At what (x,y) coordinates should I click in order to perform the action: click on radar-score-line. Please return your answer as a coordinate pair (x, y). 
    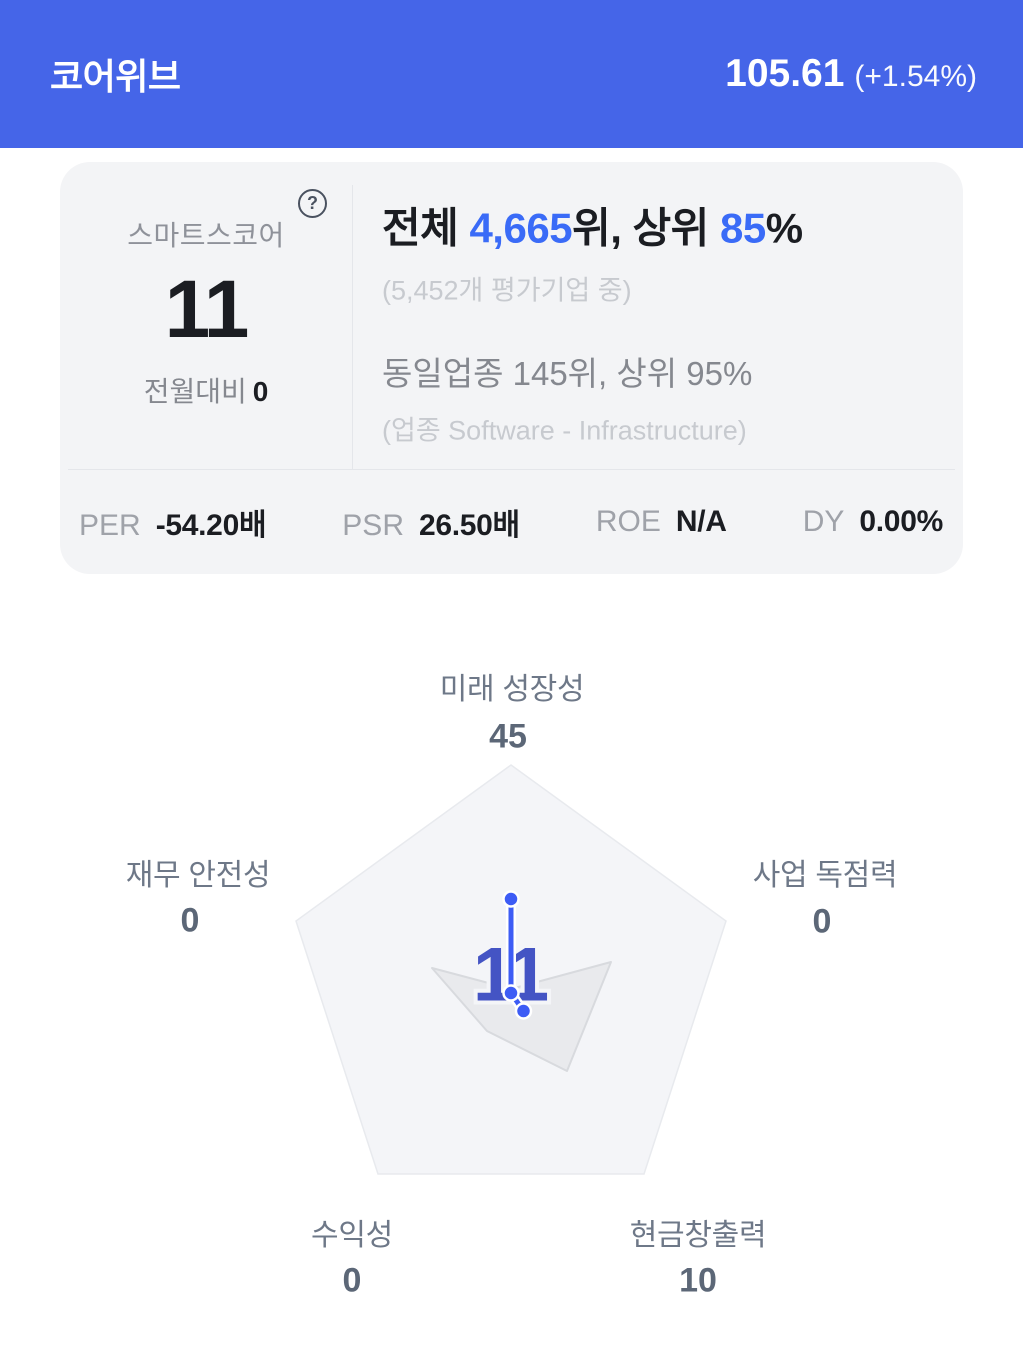
    Looking at the image, I should click on (517, 955).